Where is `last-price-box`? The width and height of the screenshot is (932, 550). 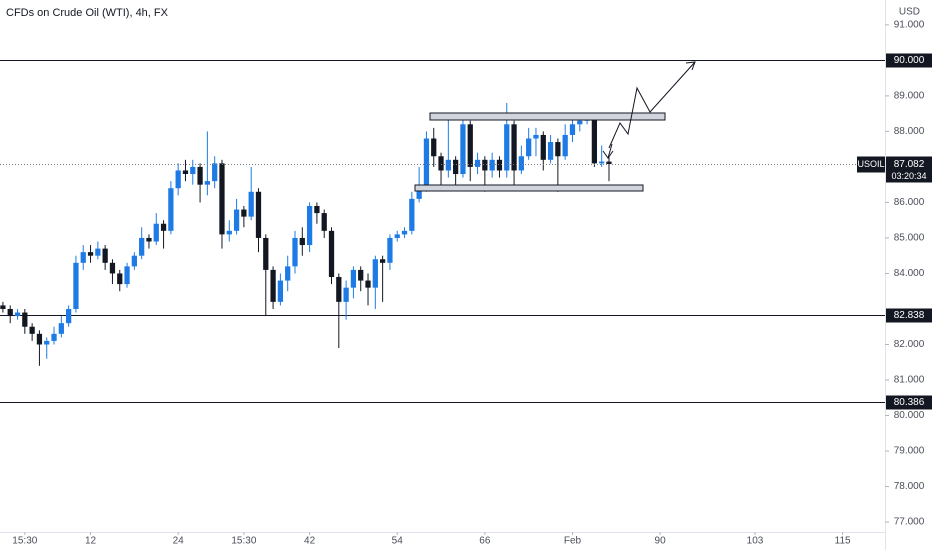
last-price-box is located at coordinates (909, 169).